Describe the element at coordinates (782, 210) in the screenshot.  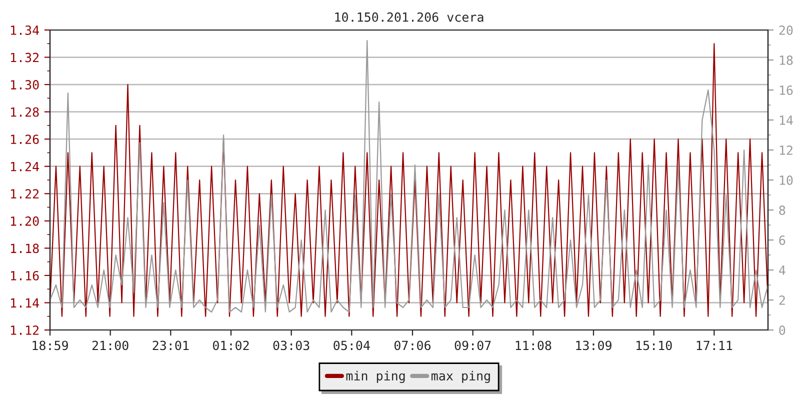
I see `y2-tick-label: 8` at that location.